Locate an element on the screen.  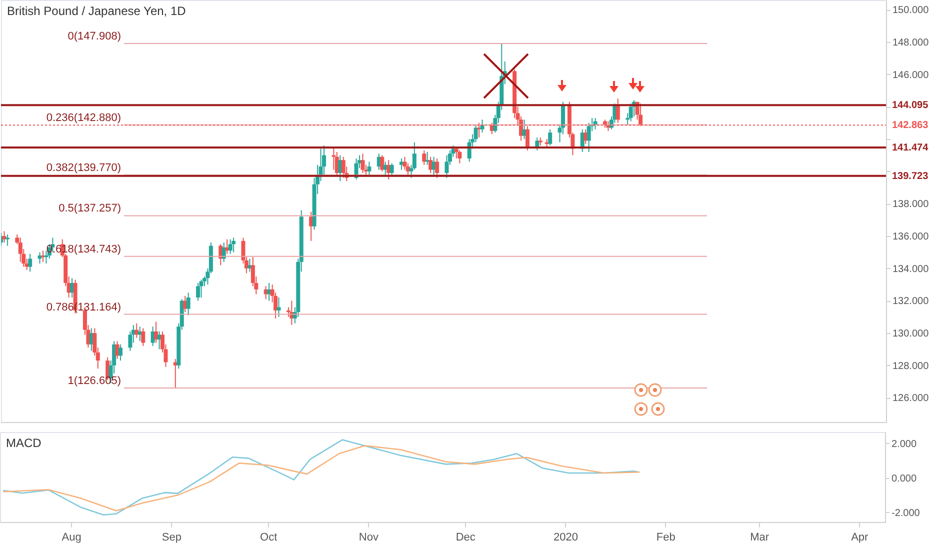
y-tick-label: 134.000 is located at coordinates (911, 269).